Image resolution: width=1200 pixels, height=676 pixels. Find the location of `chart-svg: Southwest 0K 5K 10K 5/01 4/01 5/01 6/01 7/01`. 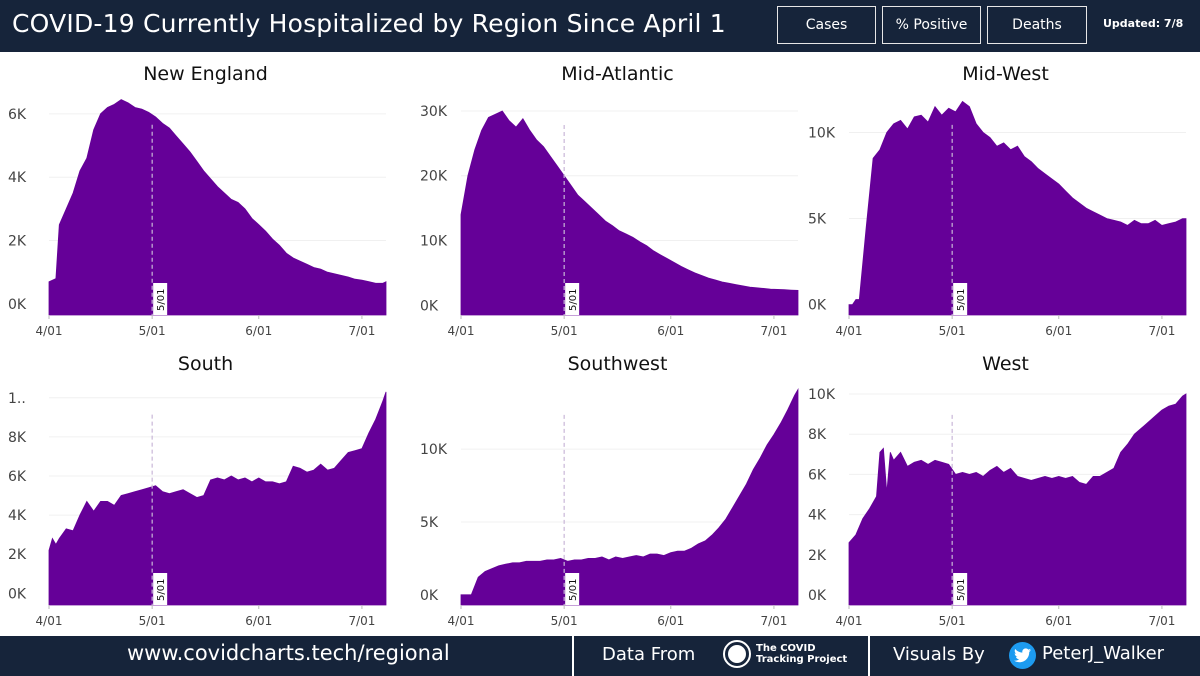

chart-svg: Southwest 0K 5K 10K 5/01 4/01 5/01 6/01 7/01 is located at coordinates (609, 490).